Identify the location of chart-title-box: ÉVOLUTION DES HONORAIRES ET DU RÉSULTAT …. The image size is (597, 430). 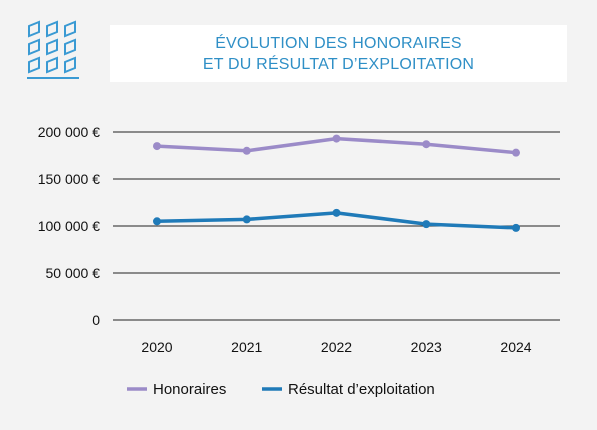
(338, 53).